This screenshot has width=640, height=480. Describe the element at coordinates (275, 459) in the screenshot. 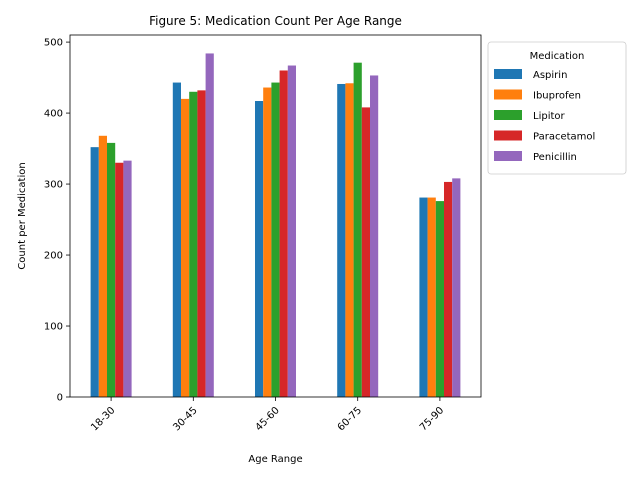

I see `x-axis-label: Age Range` at that location.